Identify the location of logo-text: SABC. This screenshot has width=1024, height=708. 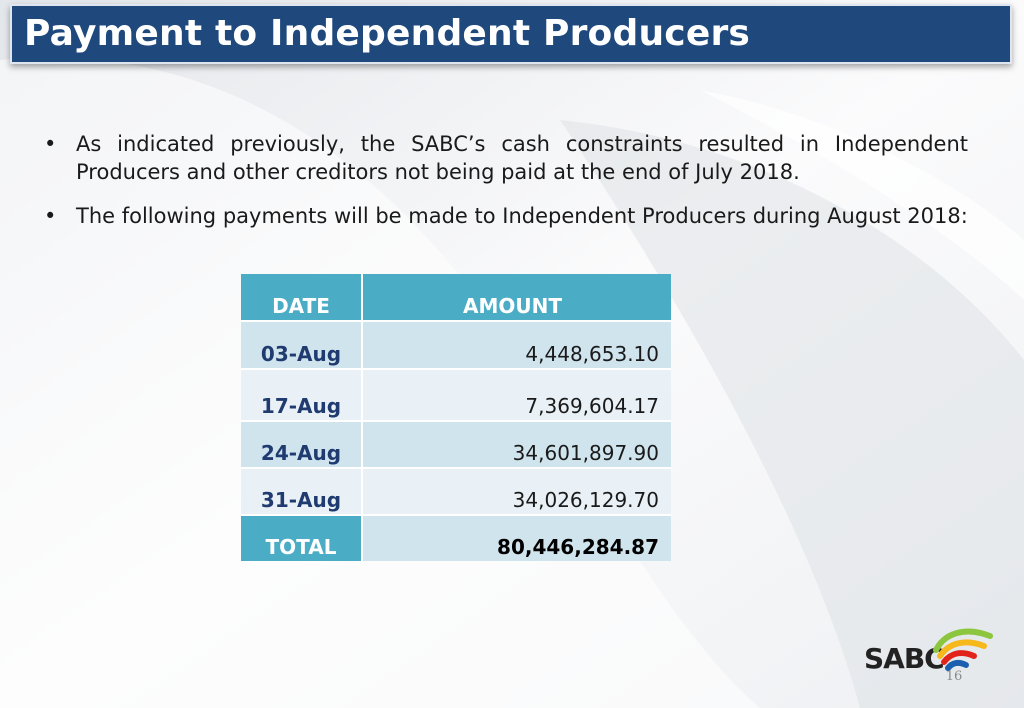
(904, 658).